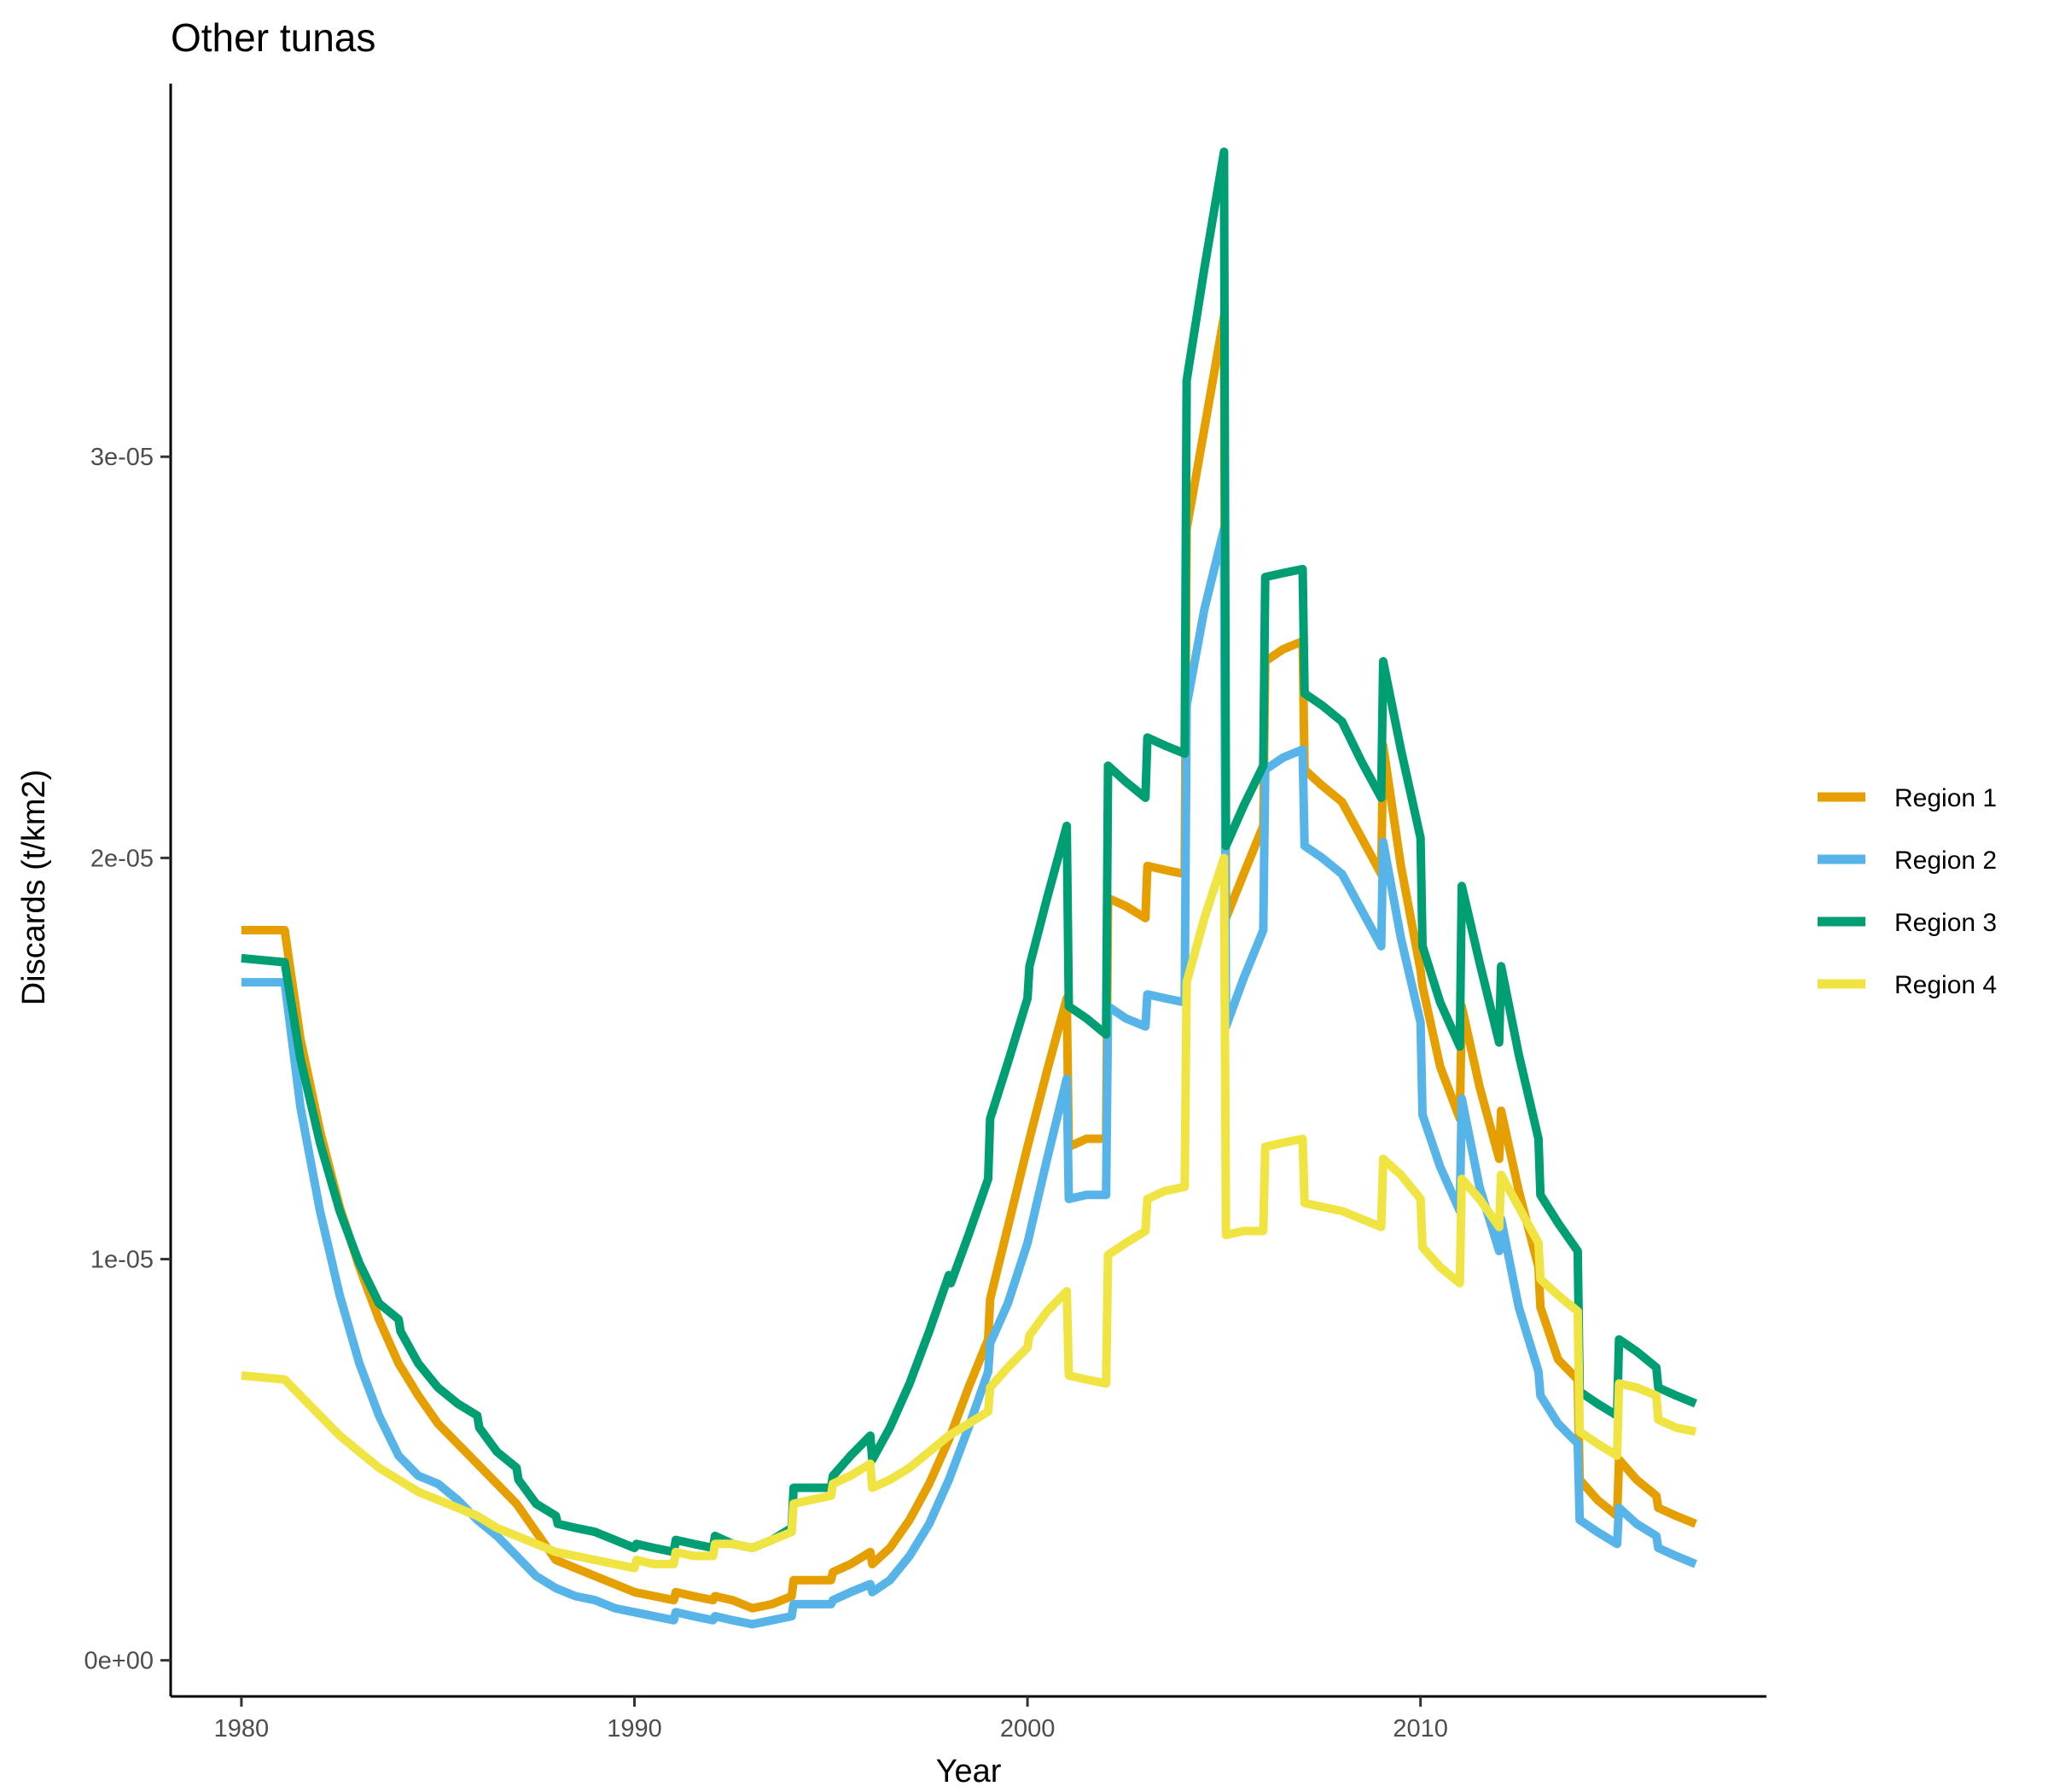 This screenshot has height=1792, width=2048. I want to click on x-tick-label-1990: 1990, so click(634, 1729).